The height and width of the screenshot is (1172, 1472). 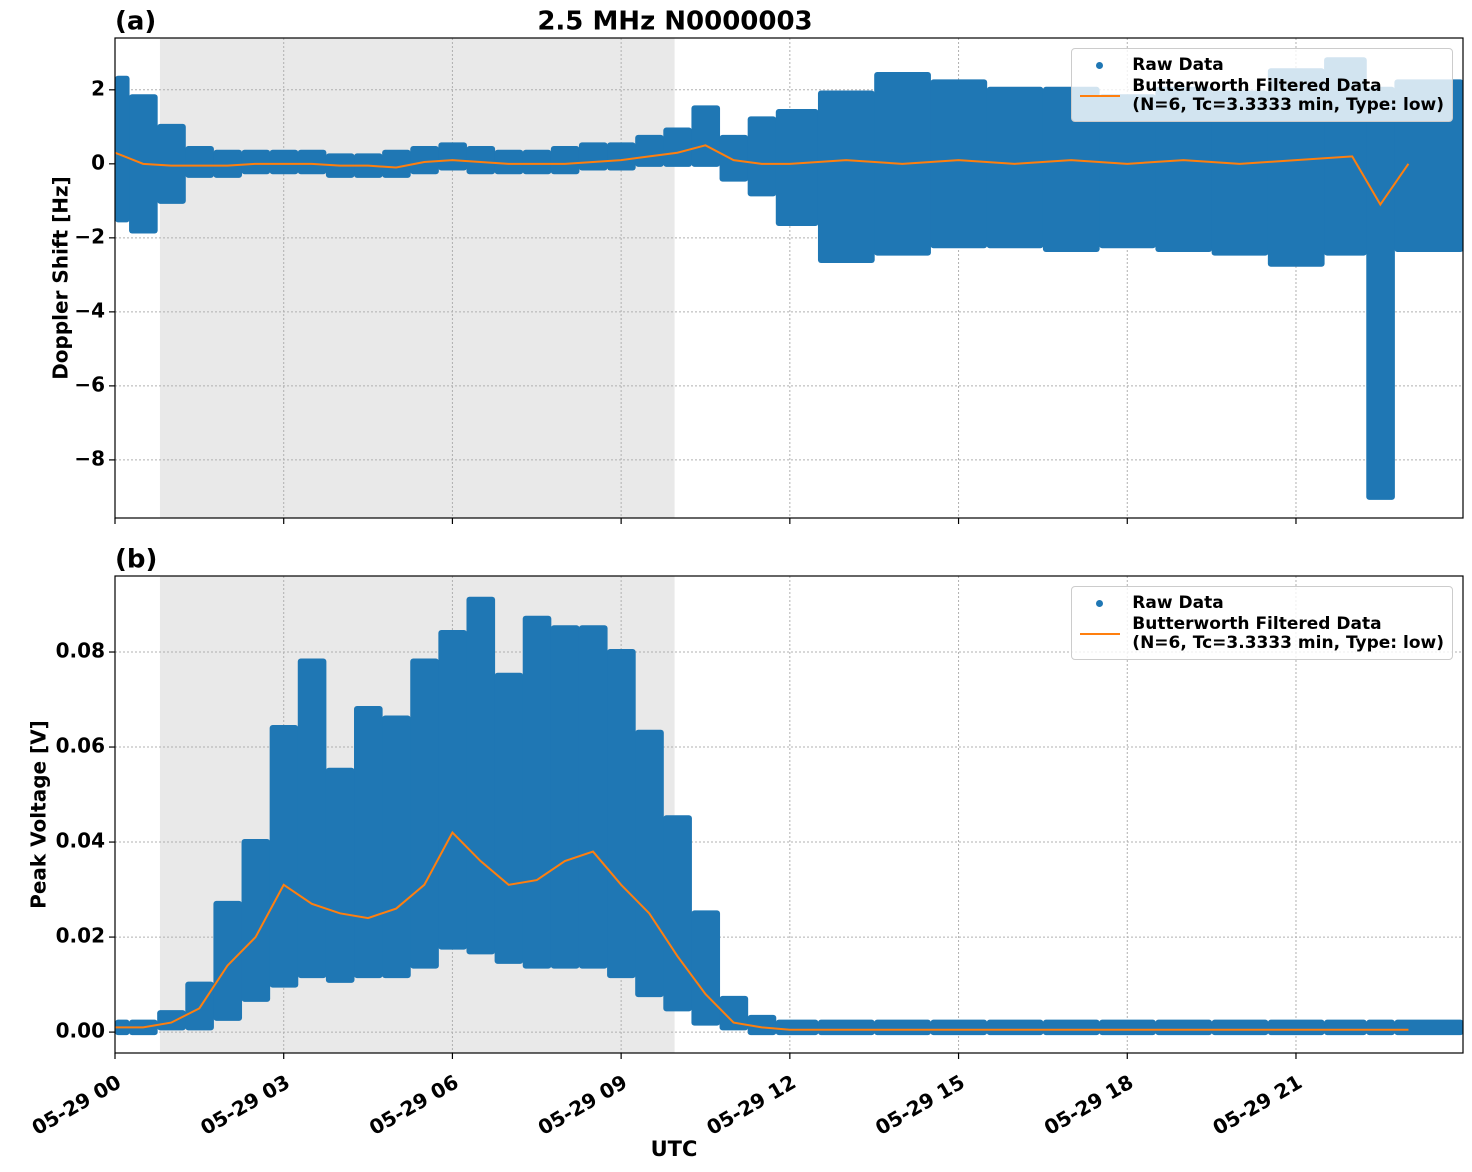 I want to click on x-tick-label: 05-29 03, so click(x=245, y=1105).